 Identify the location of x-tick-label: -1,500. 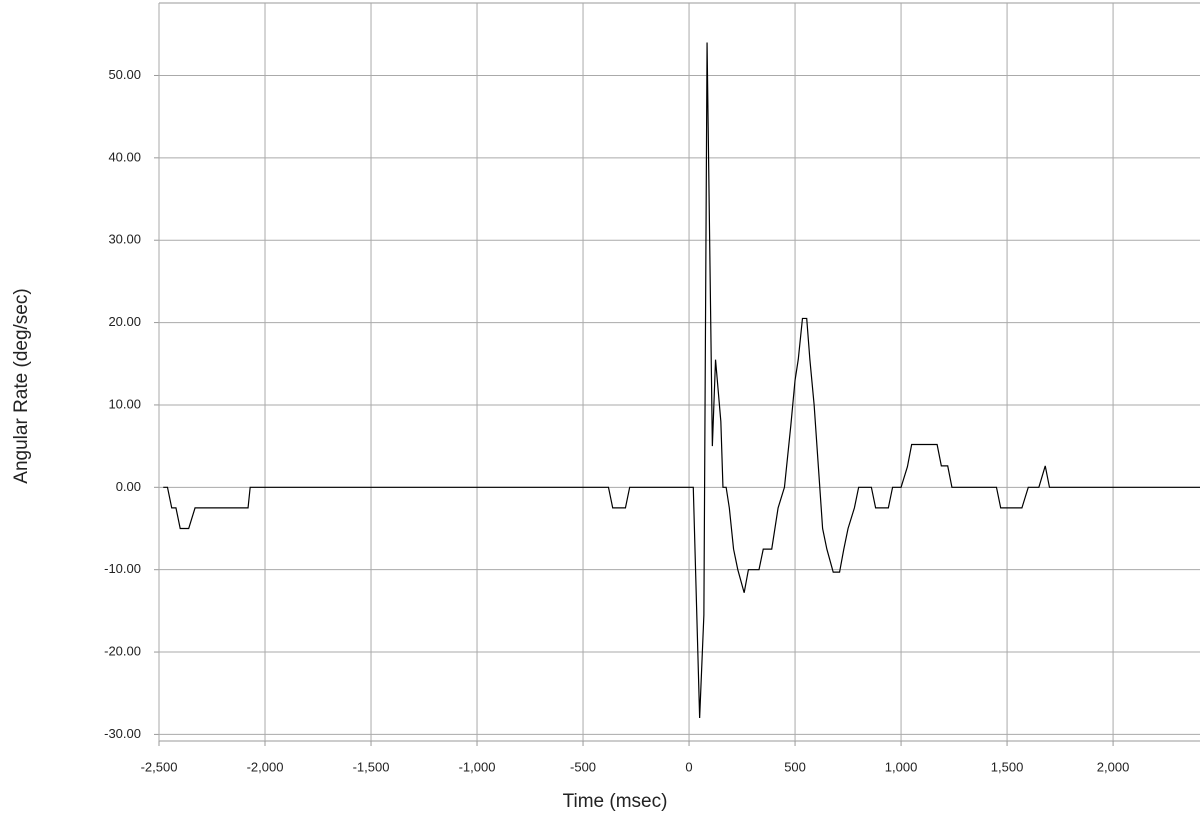
(371, 766).